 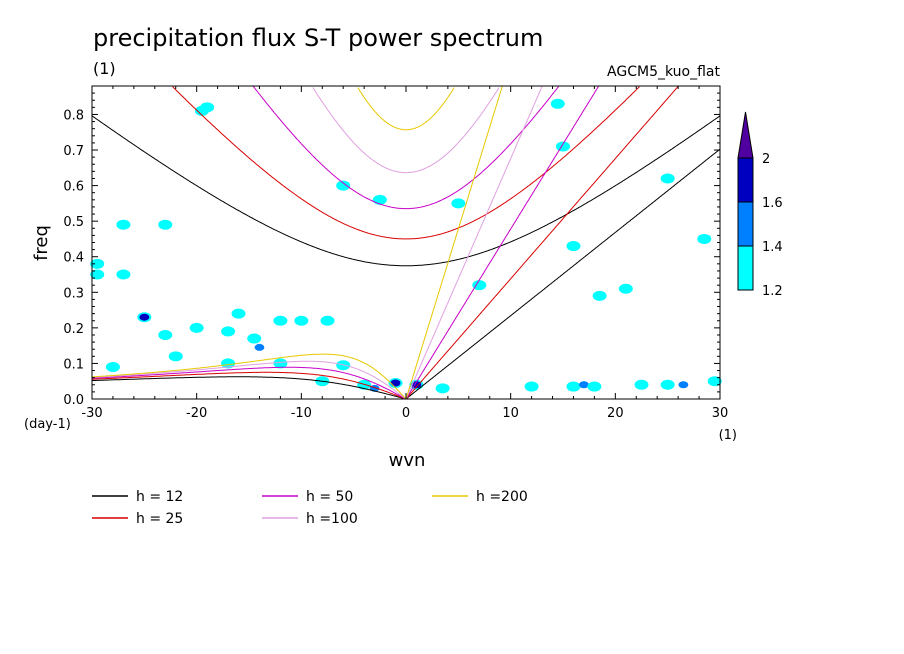 What do you see at coordinates (41, 243) in the screenshot?
I see `y-axis-label: freq` at bounding box center [41, 243].